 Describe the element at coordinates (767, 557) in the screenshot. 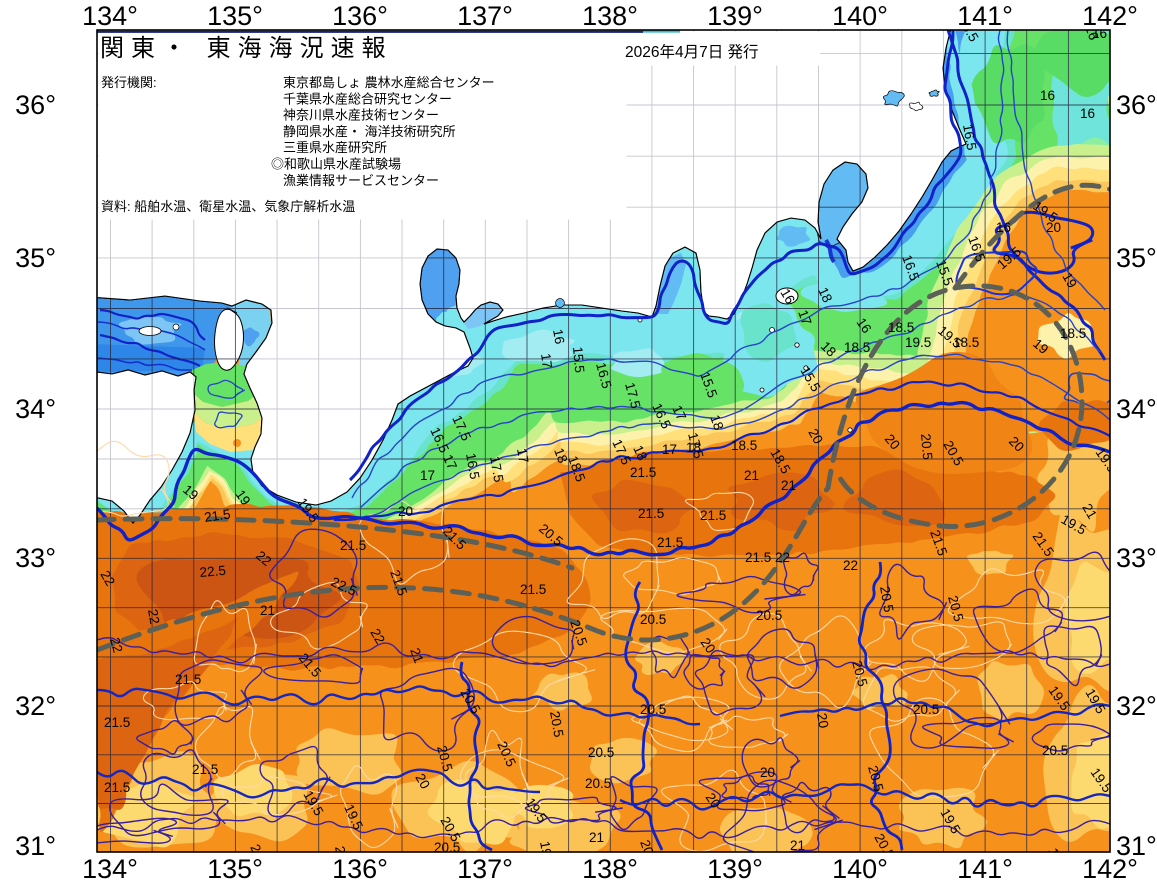

I see `svg-text: 21.5 22` at that location.